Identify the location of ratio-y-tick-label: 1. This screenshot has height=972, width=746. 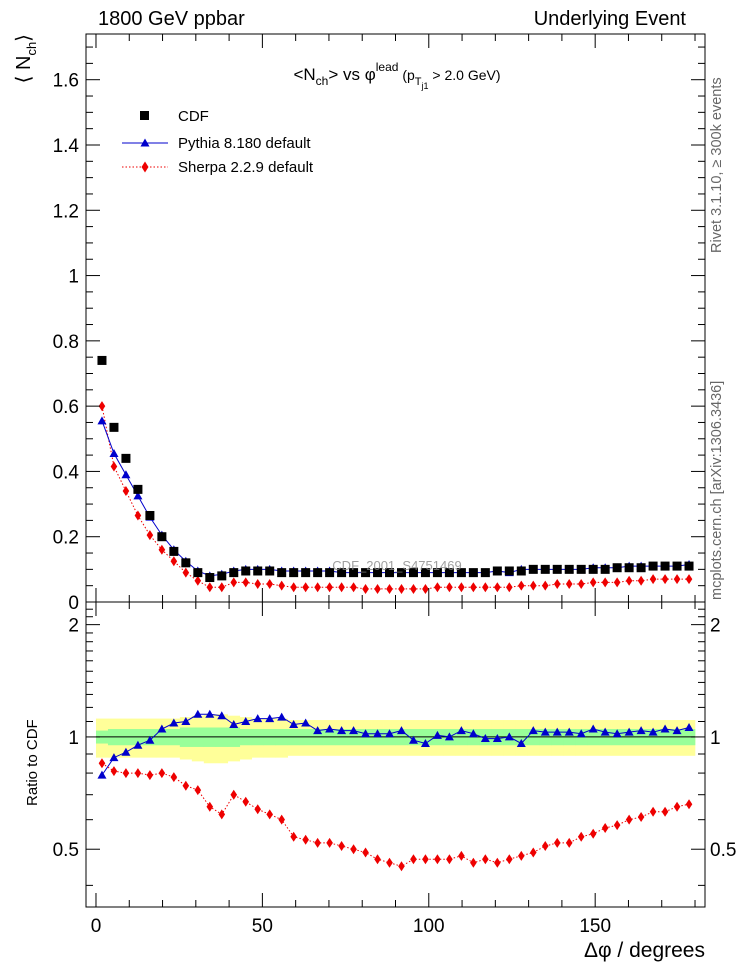
(73, 738).